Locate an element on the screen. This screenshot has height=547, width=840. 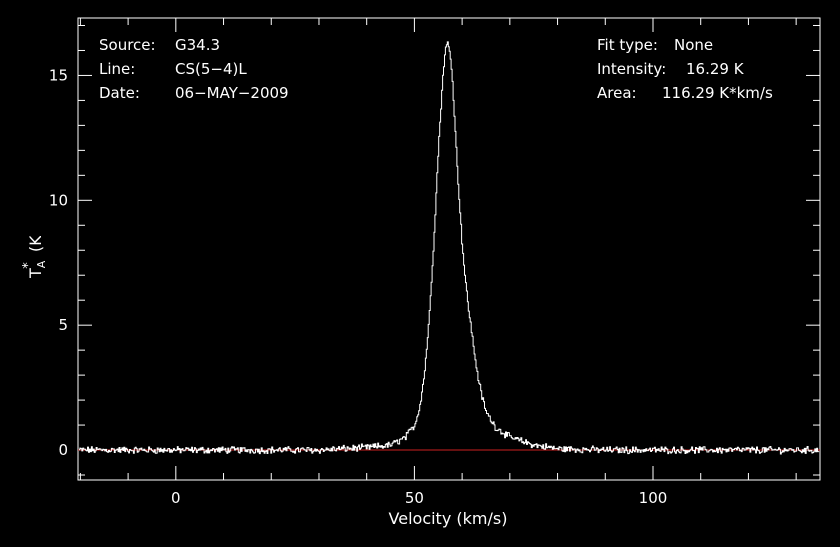
fit-type-label: Fit type: is located at coordinates (627, 45).